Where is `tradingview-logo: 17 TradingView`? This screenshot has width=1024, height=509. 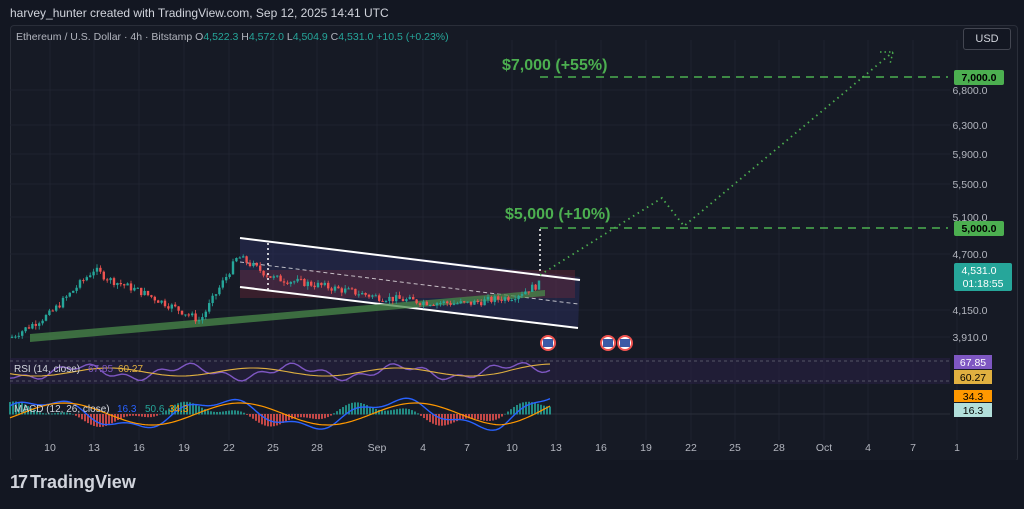 tradingview-logo: 17 TradingView is located at coordinates (73, 482).